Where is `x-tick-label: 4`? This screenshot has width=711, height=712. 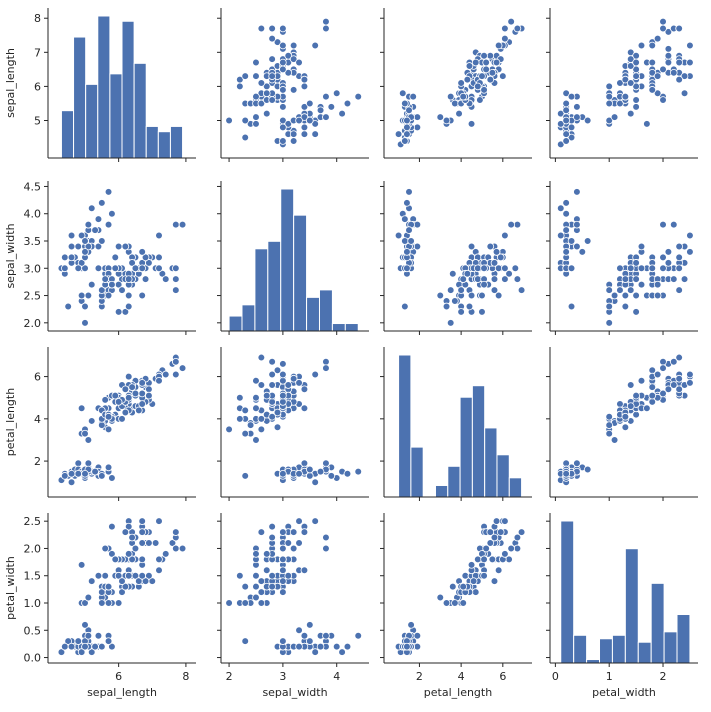
x-tick-label: 4 is located at coordinates (461, 676).